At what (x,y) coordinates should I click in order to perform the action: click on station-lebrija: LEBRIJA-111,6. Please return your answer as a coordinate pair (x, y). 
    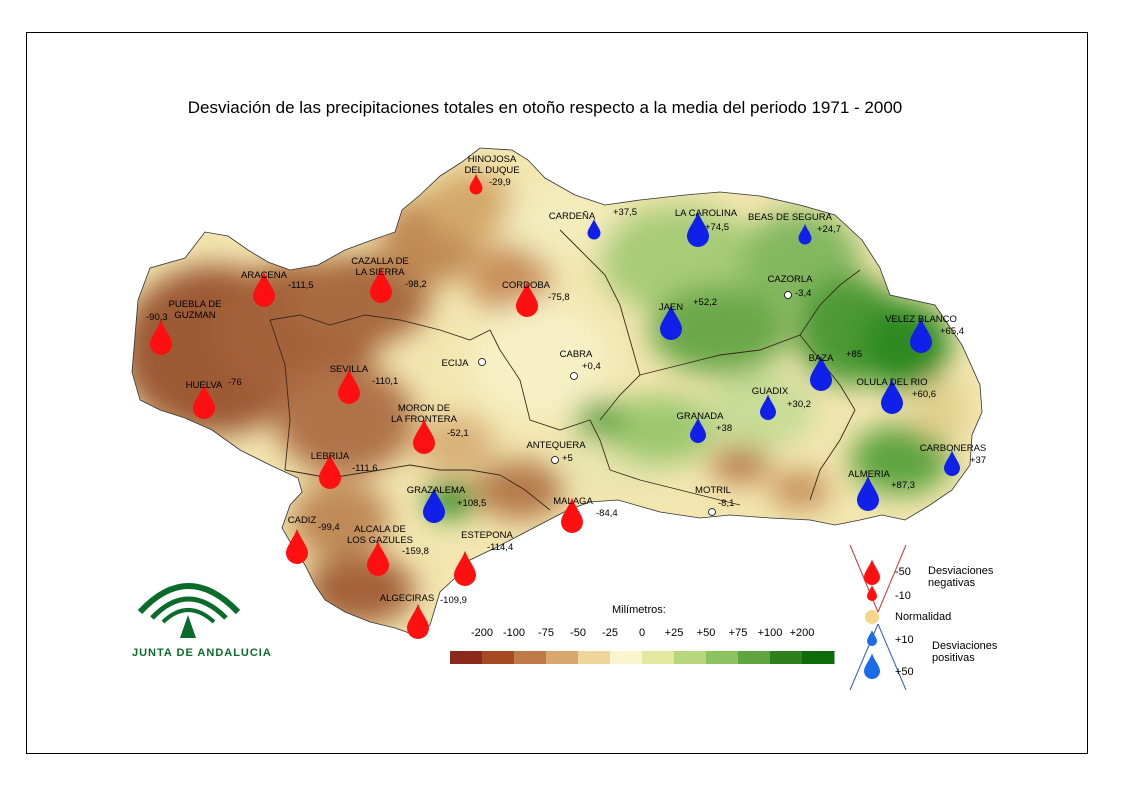
    Looking at the image, I should click on (344, 470).